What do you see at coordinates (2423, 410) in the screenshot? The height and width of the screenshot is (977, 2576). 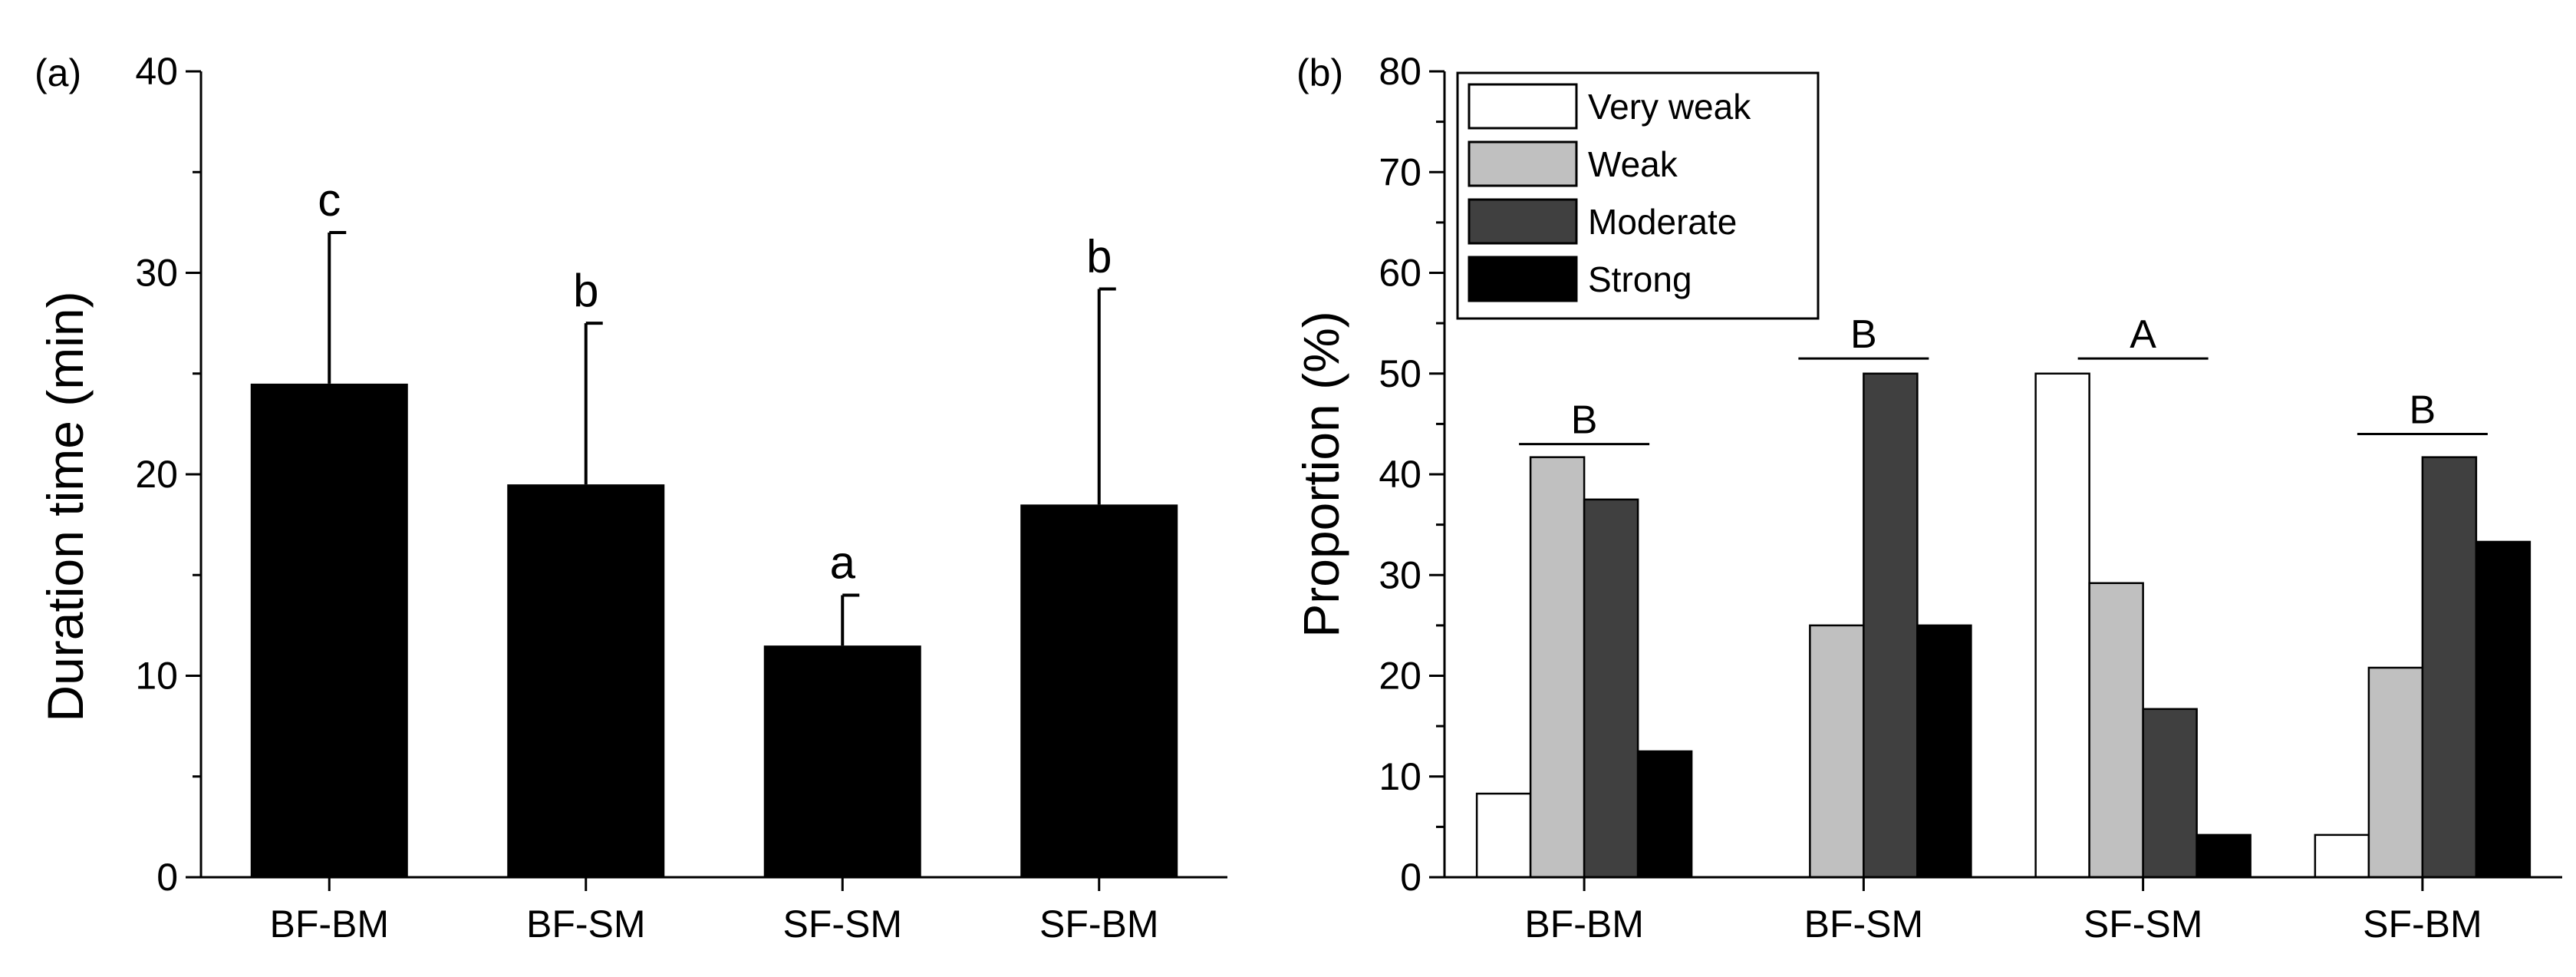 I see `group-letter-sf-bm: B` at bounding box center [2423, 410].